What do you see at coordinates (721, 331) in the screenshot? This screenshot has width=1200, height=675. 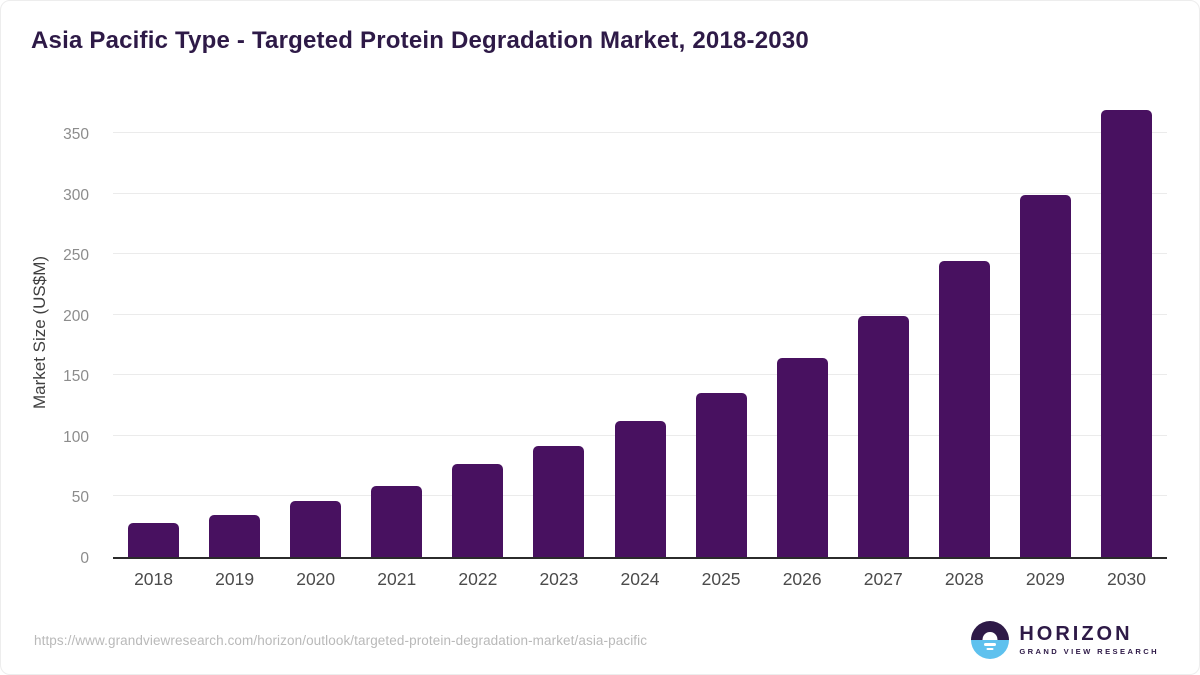 I see `bar-slot-2025` at bounding box center [721, 331].